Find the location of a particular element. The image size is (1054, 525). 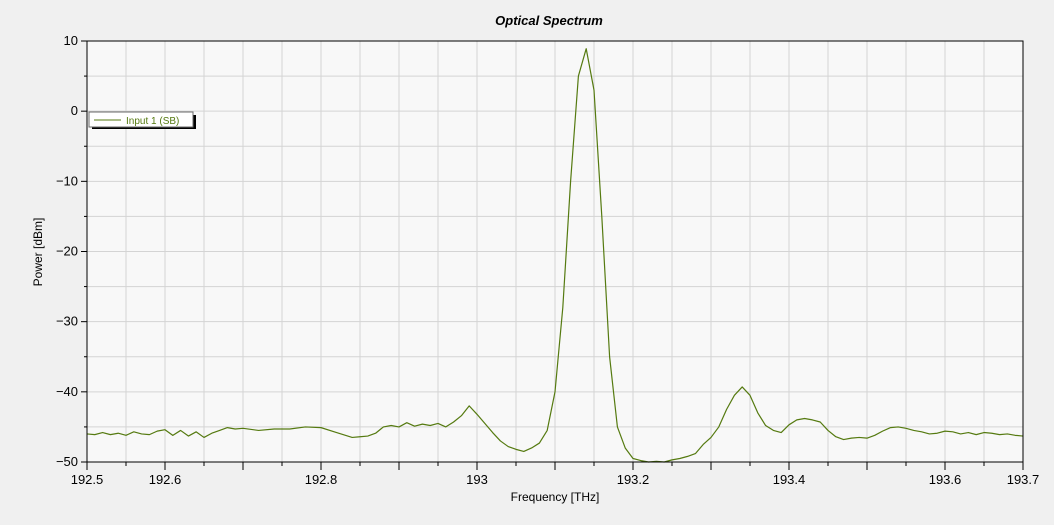

y-tick-label: −20 is located at coordinates (67, 251).